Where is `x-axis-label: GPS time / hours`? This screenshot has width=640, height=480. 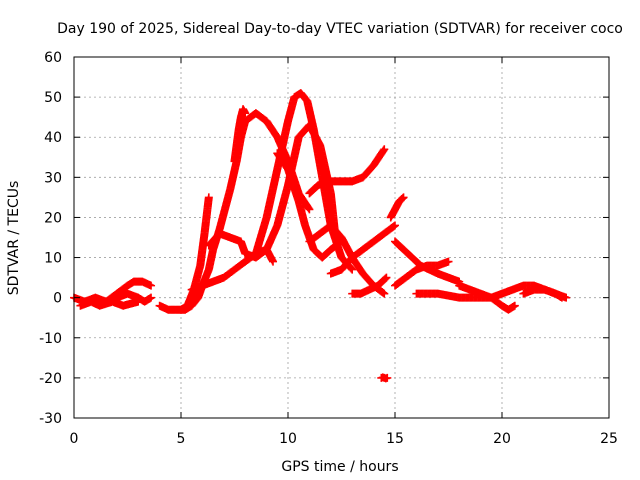 x-axis-label: GPS time / hours is located at coordinates (339, 467).